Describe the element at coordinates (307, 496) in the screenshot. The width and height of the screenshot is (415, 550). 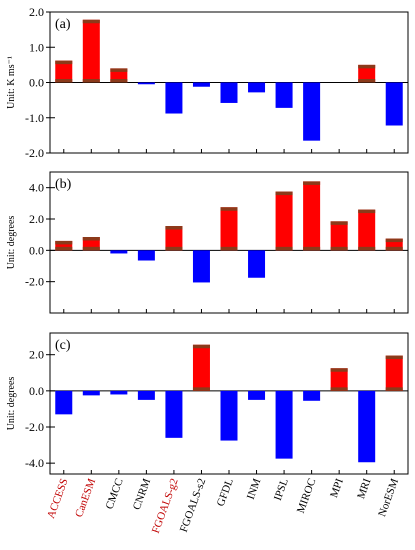
I see `x-tick-label: MIROC` at that location.